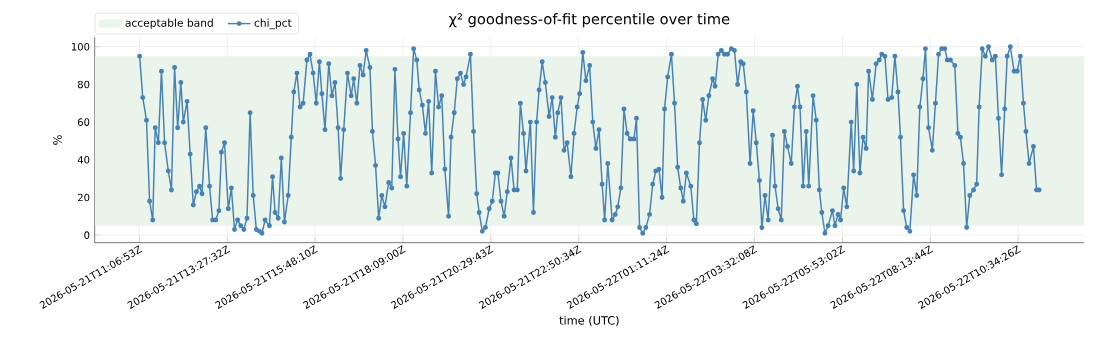 This screenshot has width=1100, height=360. Describe the element at coordinates (80, 46) in the screenshot. I see `y-tick-label: 100` at that location.